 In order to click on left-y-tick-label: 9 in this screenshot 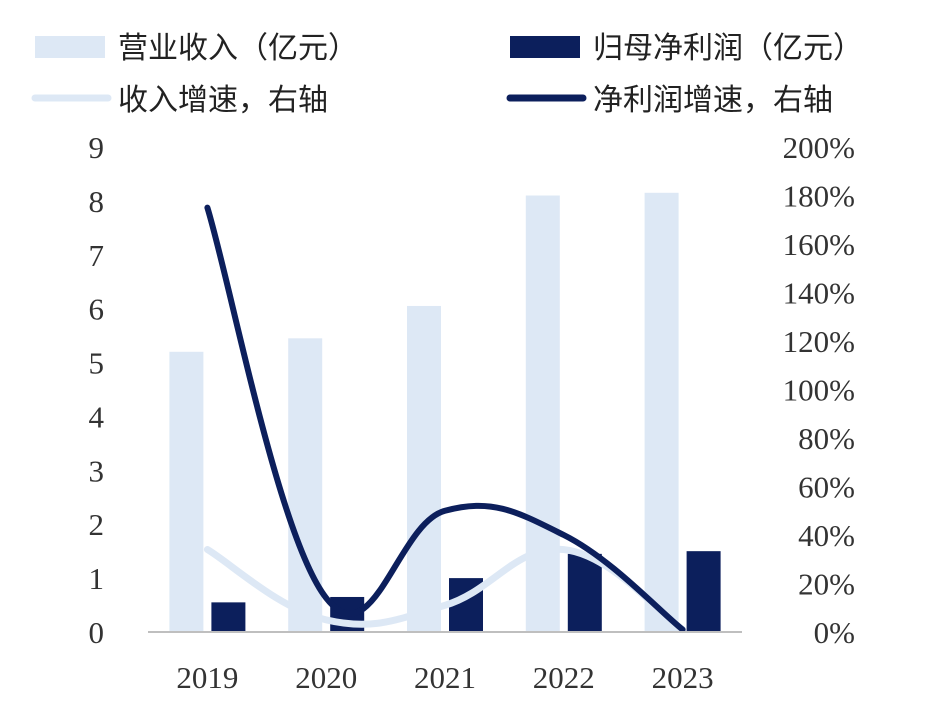, I will do `click(97, 147)`.